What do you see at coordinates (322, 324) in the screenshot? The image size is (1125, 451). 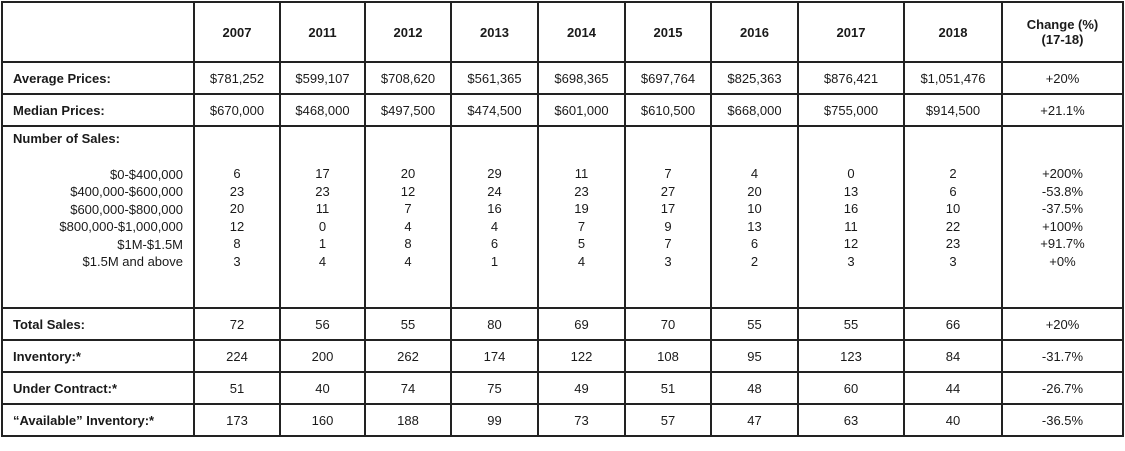 I see `cell: 56` at bounding box center [322, 324].